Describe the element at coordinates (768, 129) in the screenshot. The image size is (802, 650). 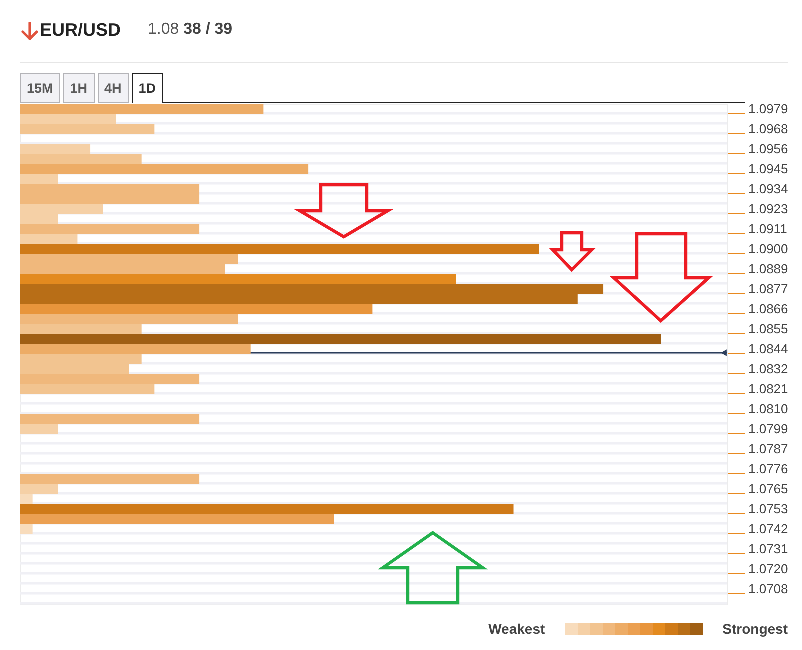
I see `y-tick-label: 1.0968` at that location.